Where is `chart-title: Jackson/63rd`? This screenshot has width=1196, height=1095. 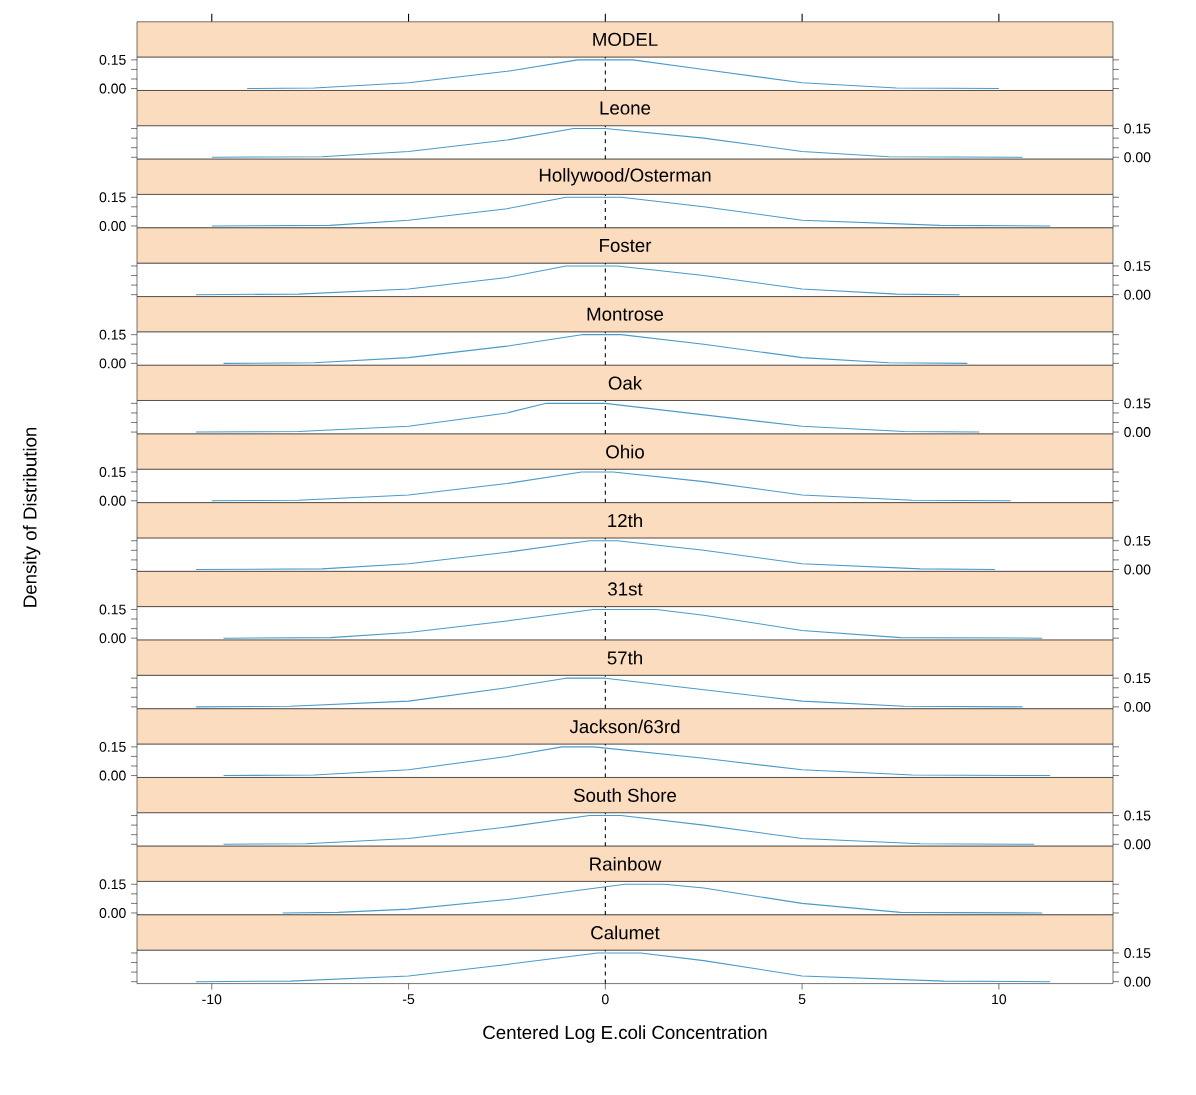
chart-title: Jackson/63rd is located at coordinates (624, 726).